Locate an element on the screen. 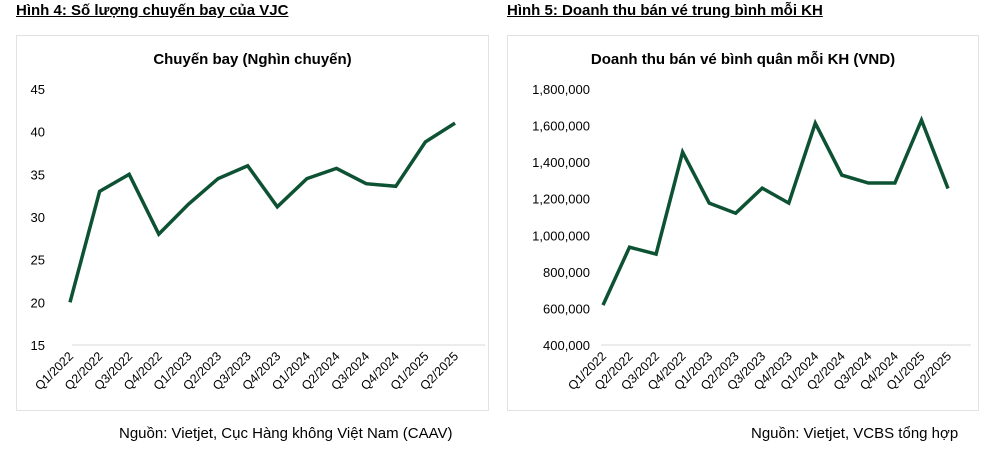  y-tick-label: 1,000,000 is located at coordinates (561, 235).